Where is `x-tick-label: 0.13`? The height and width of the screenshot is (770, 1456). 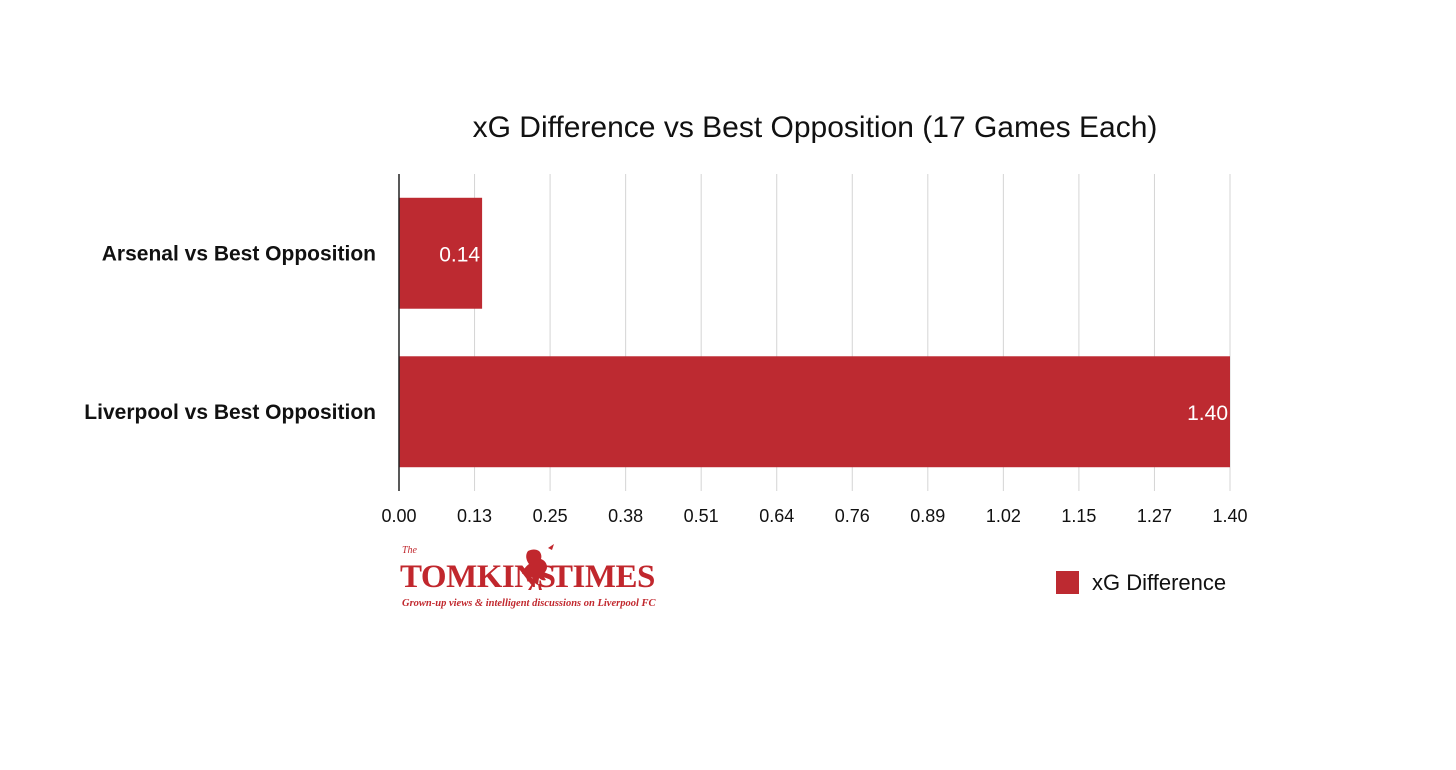 x-tick-label: 0.13 is located at coordinates (474, 516).